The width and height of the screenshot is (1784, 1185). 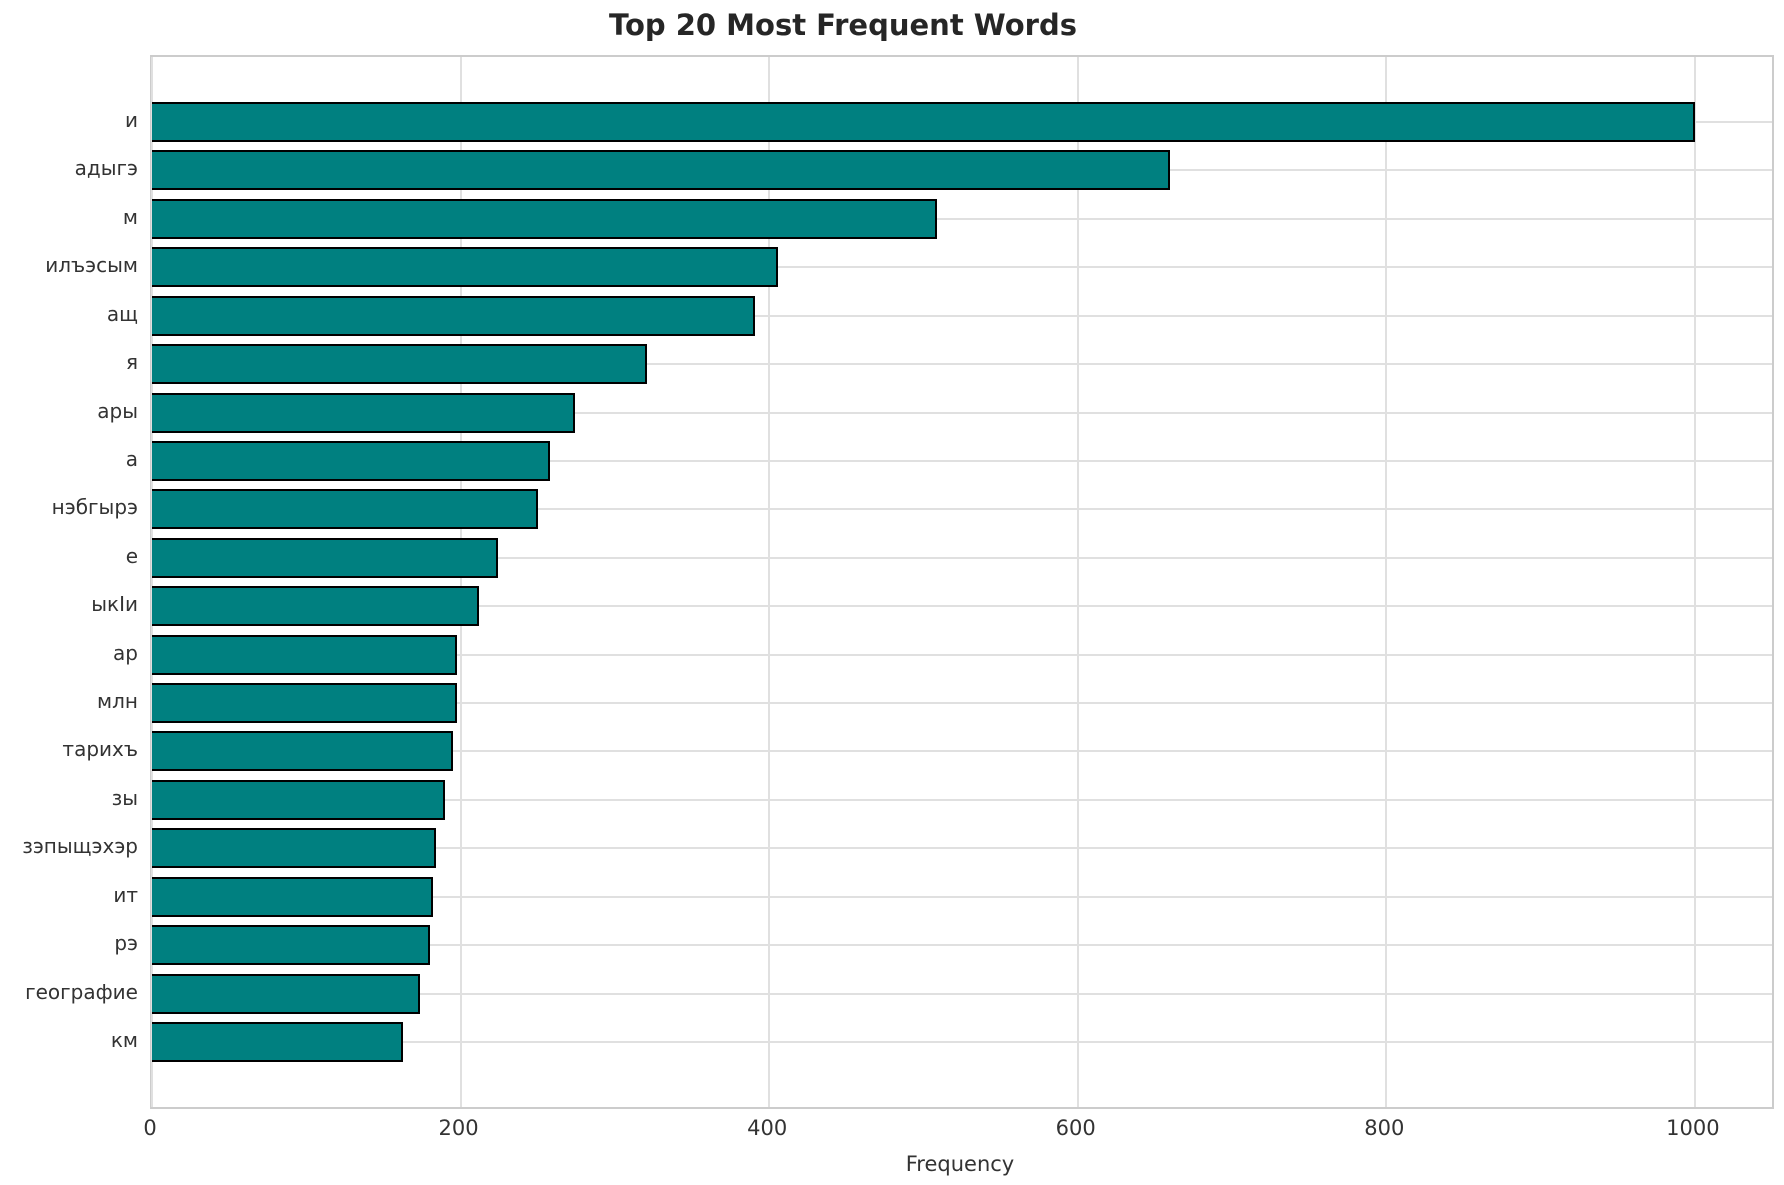 I want to click on y-tick-label: илъэсым, so click(x=91, y=265).